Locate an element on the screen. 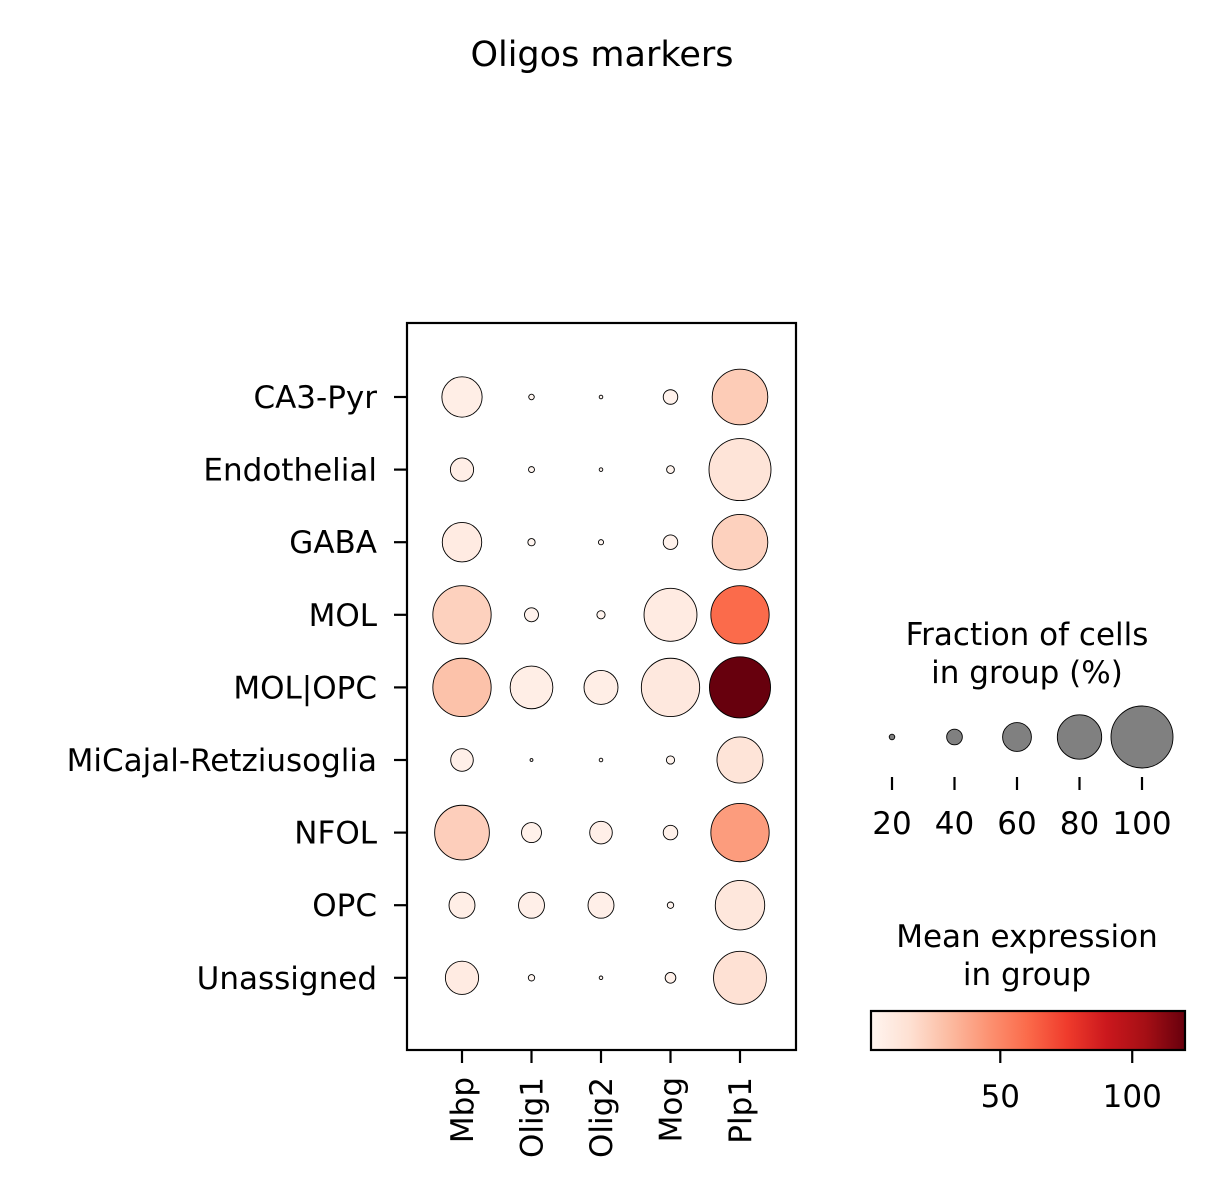 The height and width of the screenshot is (1201, 1215). y-tick-label-unassigned: Unassigned is located at coordinates (287, 979).